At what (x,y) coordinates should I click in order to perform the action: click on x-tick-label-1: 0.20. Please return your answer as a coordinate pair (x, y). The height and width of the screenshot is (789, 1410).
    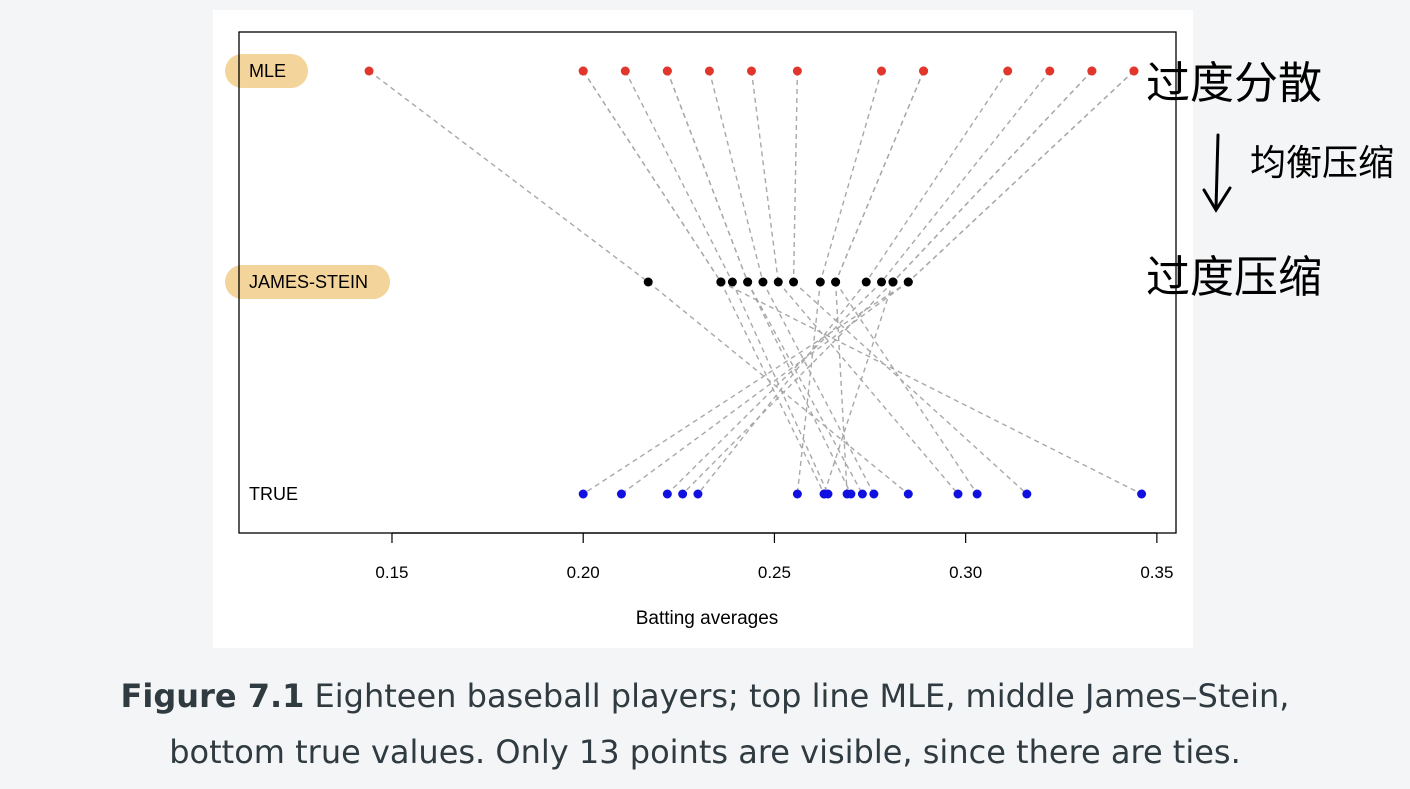
    Looking at the image, I should click on (583, 572).